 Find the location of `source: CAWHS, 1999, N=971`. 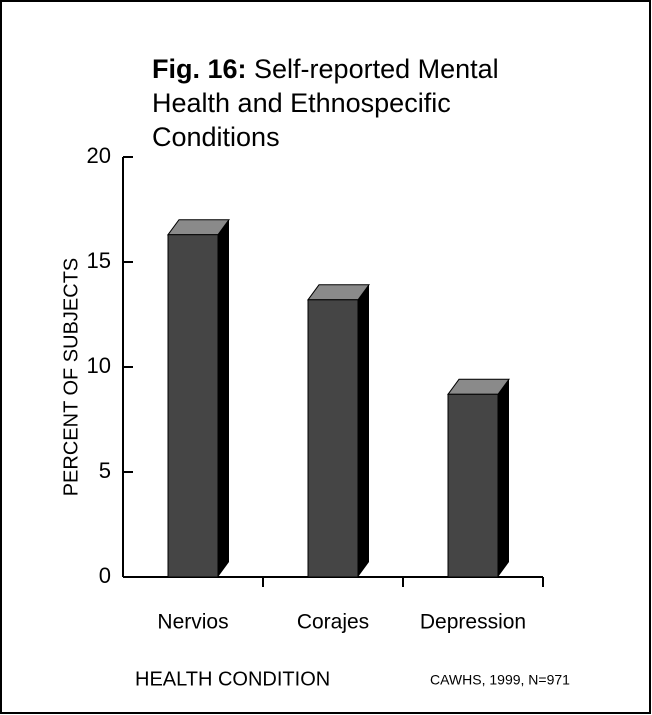

source: CAWHS, 1999, N=971 is located at coordinates (500, 680).